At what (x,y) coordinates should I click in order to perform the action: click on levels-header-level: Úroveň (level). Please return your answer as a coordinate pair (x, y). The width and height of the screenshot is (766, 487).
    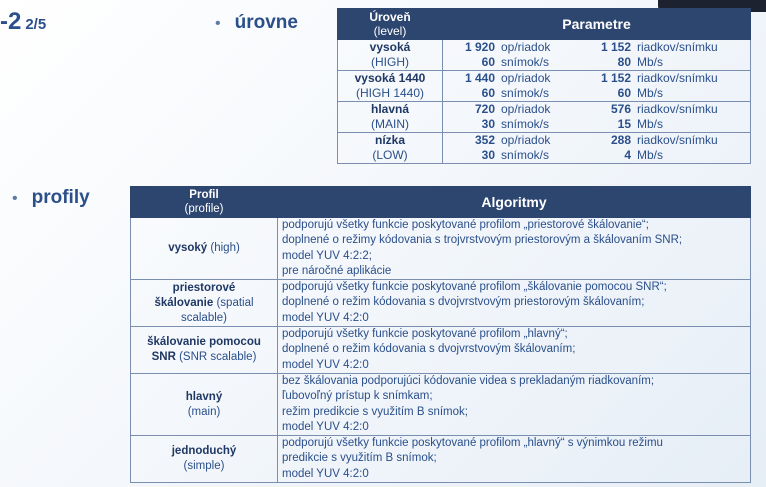
    Looking at the image, I should click on (390, 24).